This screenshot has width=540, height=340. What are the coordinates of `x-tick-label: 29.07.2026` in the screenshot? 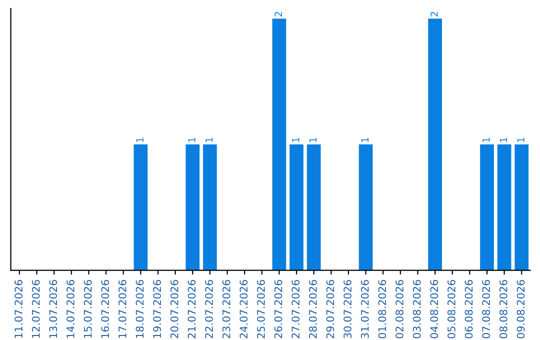 It's located at (330, 309).